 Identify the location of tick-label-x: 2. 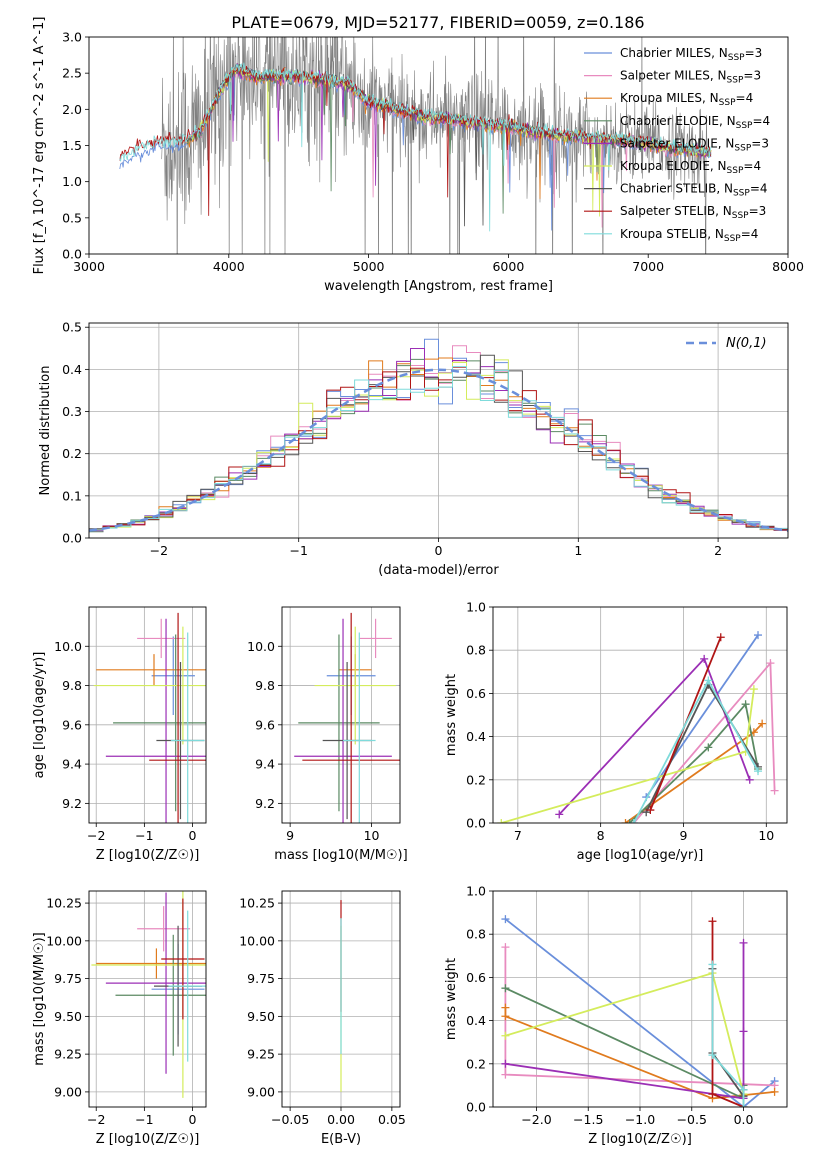
(718, 550).